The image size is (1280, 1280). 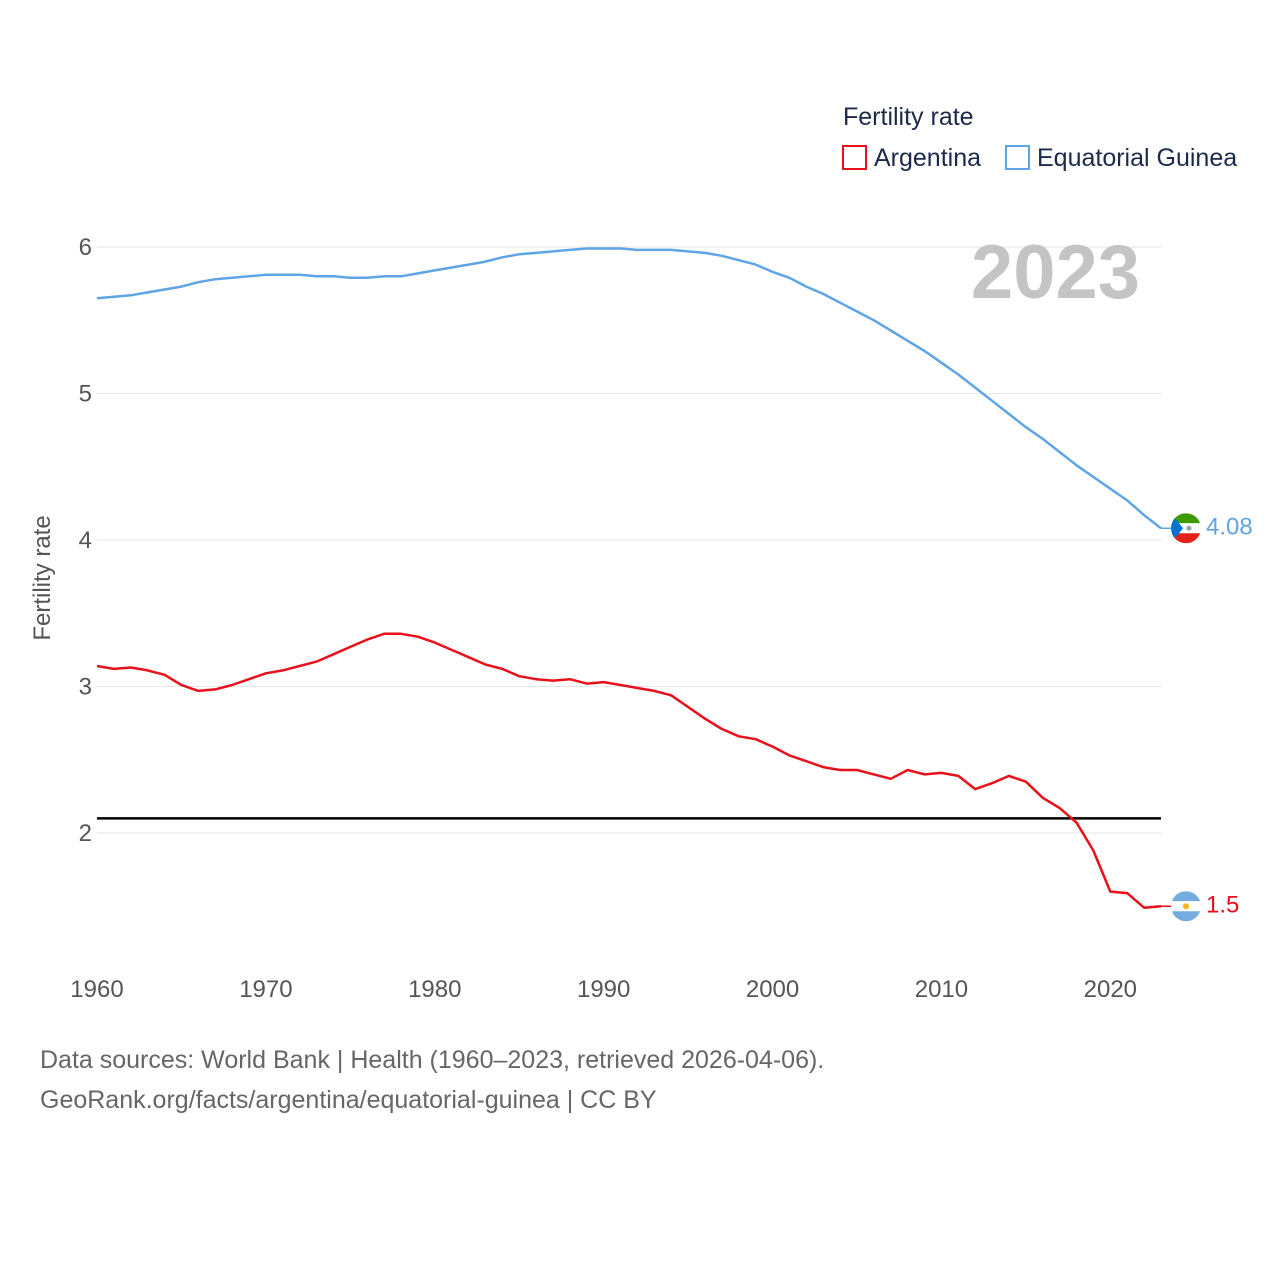 What do you see at coordinates (941, 989) in the screenshot?
I see `x-tick-label: 2010` at bounding box center [941, 989].